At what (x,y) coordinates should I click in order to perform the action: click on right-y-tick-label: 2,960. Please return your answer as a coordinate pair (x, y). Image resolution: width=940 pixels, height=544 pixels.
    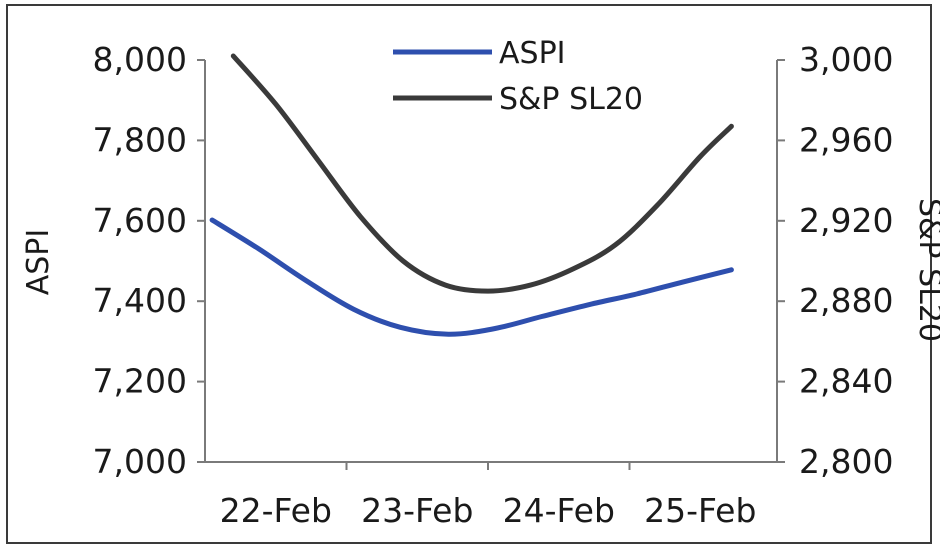
    Looking at the image, I should click on (846, 139).